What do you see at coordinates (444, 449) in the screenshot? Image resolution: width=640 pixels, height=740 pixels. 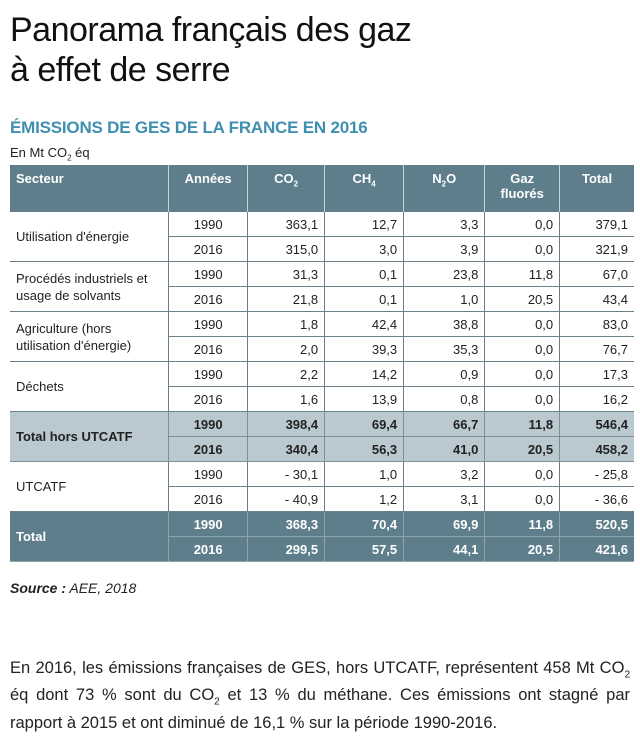 I see `n2o-cell: 41,0` at bounding box center [444, 449].